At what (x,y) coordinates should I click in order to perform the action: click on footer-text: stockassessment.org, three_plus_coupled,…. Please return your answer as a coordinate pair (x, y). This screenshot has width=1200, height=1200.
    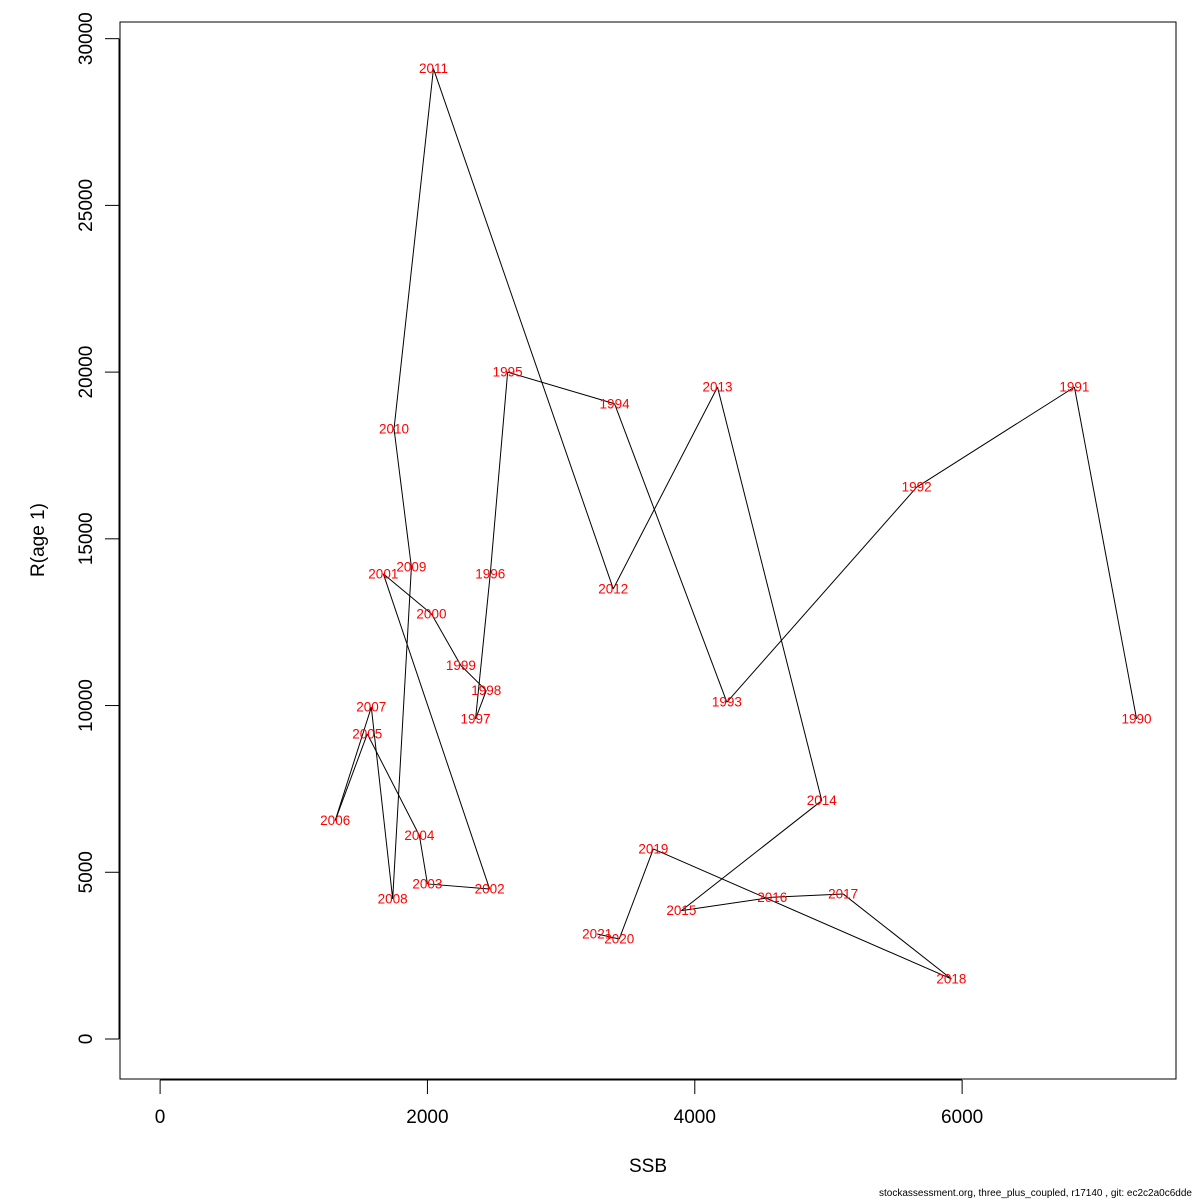
    Looking at the image, I should click on (1035, 1193).